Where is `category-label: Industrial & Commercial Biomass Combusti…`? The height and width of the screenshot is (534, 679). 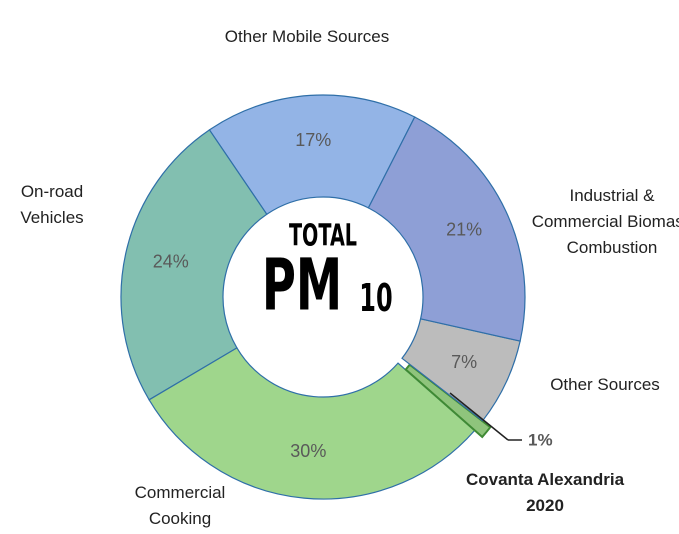 category-label: Industrial & Commercial Biomass Combusti… is located at coordinates (605, 221).